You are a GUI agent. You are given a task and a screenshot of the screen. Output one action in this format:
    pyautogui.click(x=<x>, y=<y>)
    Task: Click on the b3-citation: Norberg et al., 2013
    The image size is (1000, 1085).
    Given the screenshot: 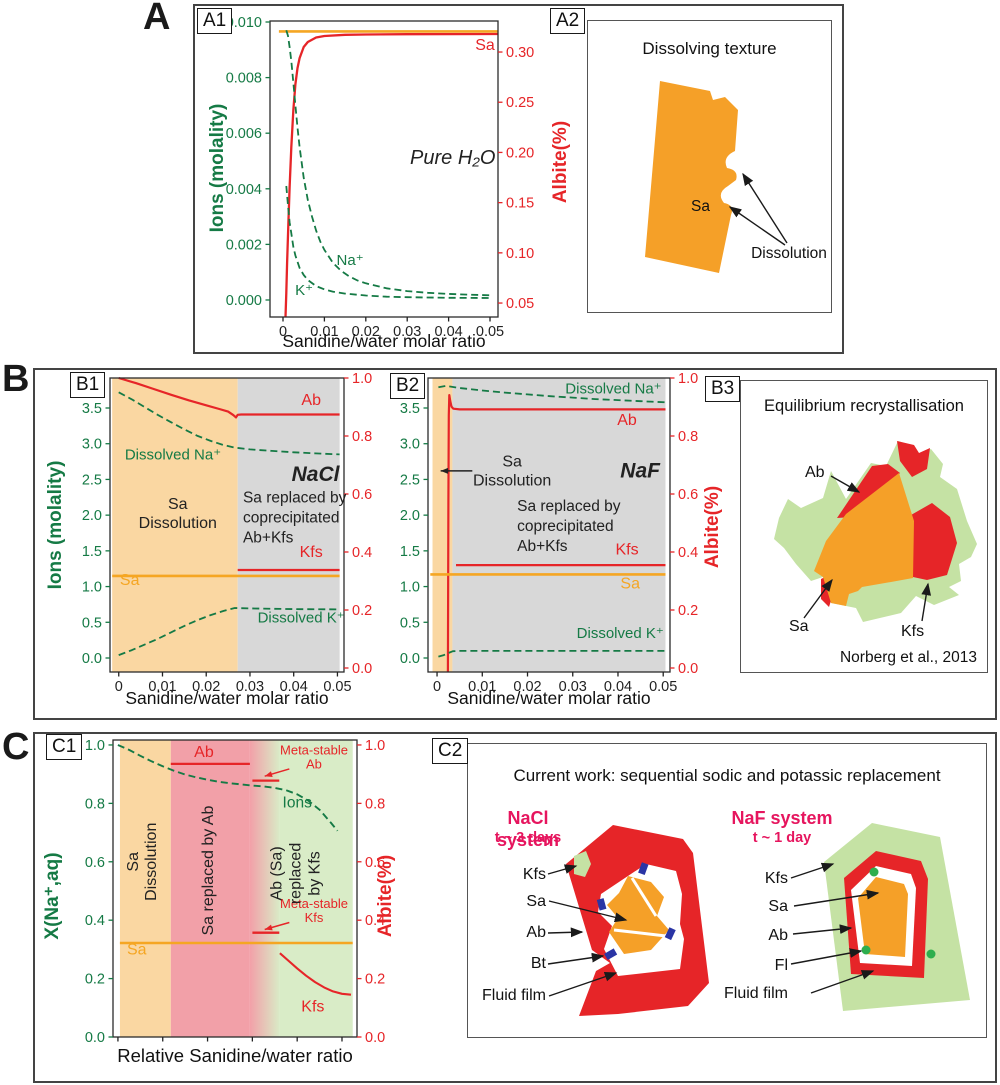 What is the action you would take?
    pyautogui.click(x=908, y=657)
    